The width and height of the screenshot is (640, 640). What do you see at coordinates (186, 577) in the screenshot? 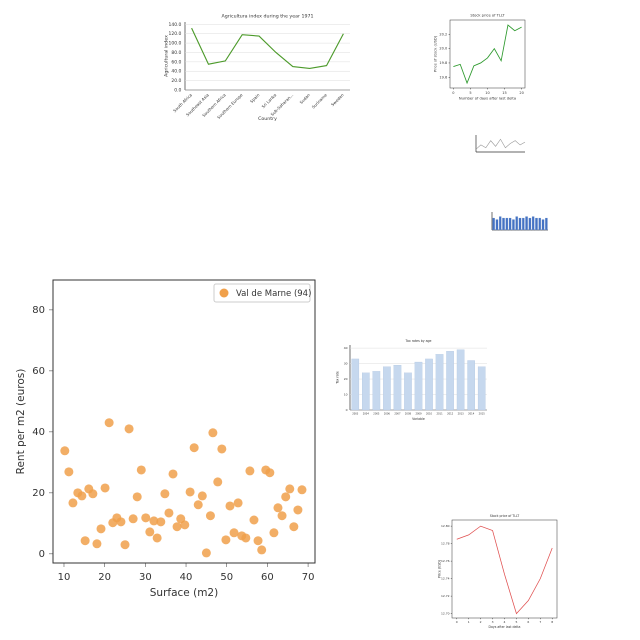
I see `x-tick-label: 40` at bounding box center [186, 577].